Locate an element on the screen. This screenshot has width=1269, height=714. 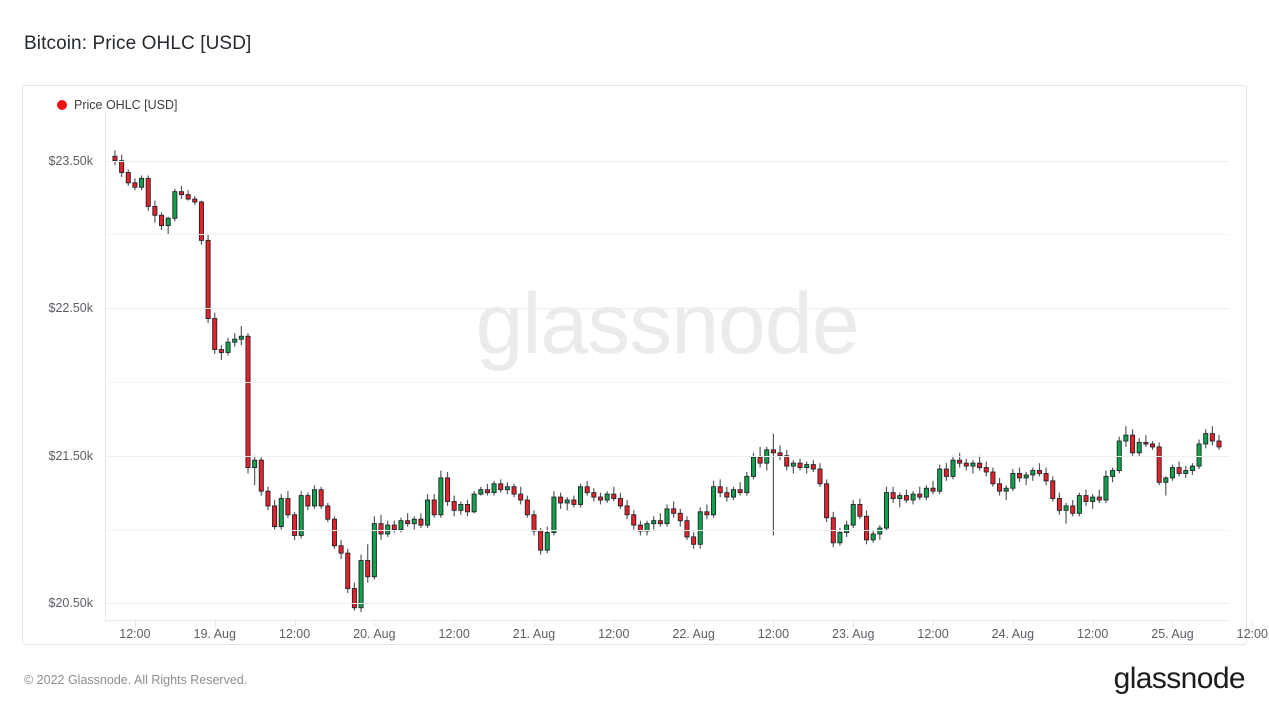
gridline-major is located at coordinates (667, 161).